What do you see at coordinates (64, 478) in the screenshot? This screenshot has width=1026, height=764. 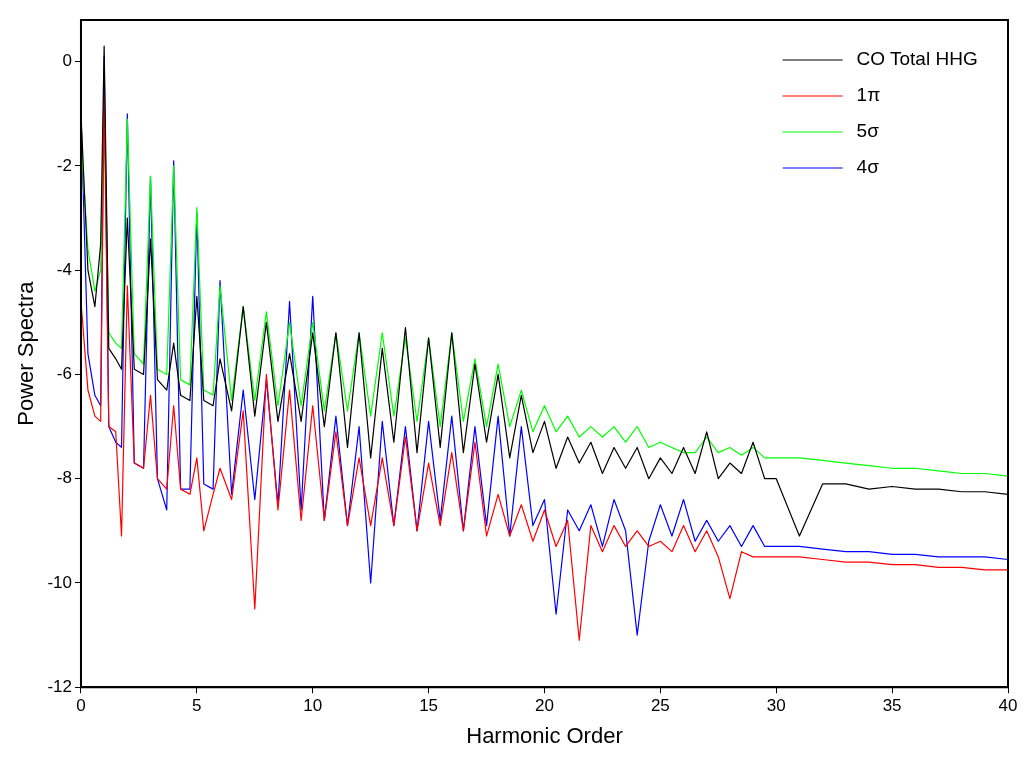 I see `y-tick-label: -8` at bounding box center [64, 478].